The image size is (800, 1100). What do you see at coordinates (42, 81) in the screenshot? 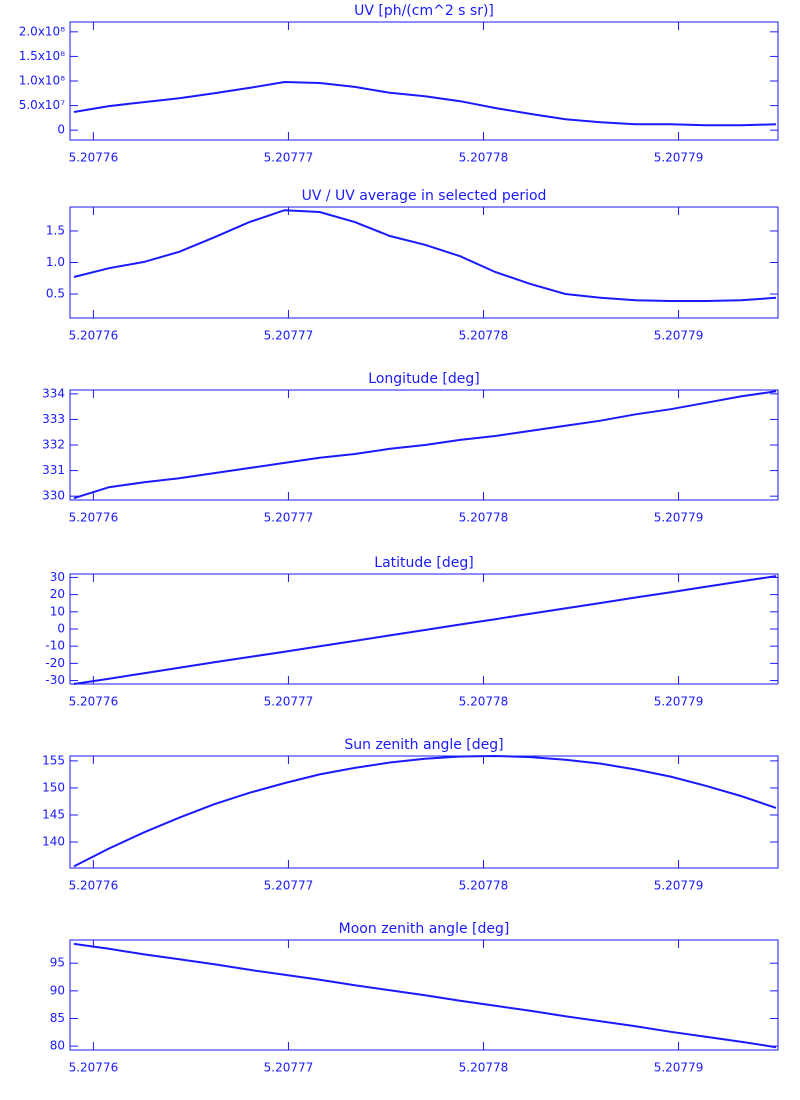
I see `y-tick-label: 1.0x10⁸` at bounding box center [42, 81].